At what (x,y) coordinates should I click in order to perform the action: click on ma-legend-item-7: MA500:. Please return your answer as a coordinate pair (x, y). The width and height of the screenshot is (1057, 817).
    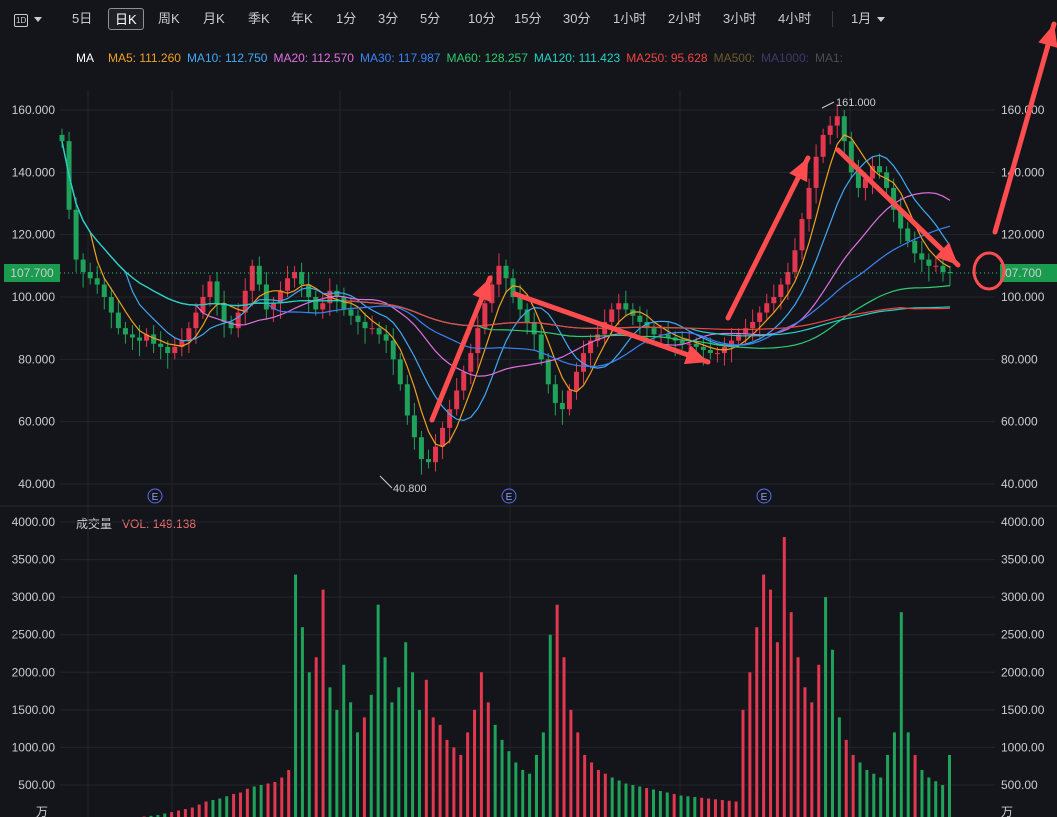
    Looking at the image, I should click on (734, 58).